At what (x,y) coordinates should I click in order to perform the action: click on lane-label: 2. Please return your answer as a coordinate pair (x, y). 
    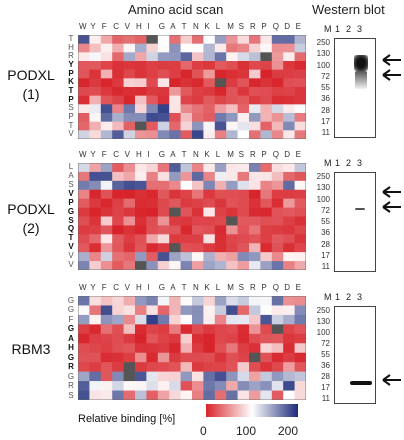
    Looking at the image, I should click on (349, 163).